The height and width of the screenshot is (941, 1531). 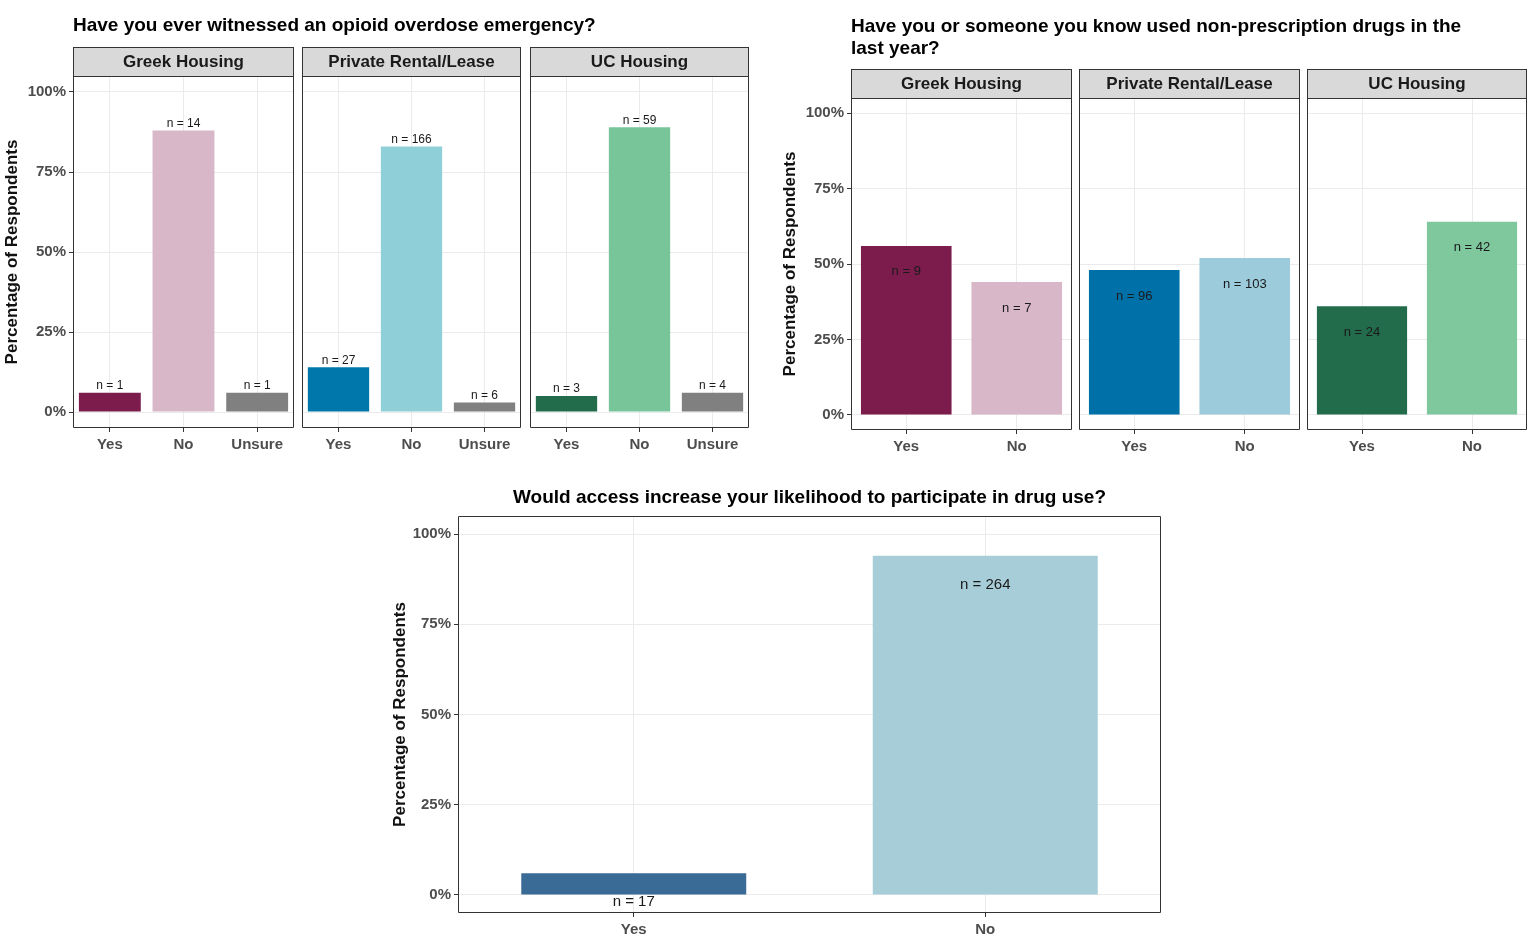 I want to click on annotation: n = 3, so click(x=566, y=388).